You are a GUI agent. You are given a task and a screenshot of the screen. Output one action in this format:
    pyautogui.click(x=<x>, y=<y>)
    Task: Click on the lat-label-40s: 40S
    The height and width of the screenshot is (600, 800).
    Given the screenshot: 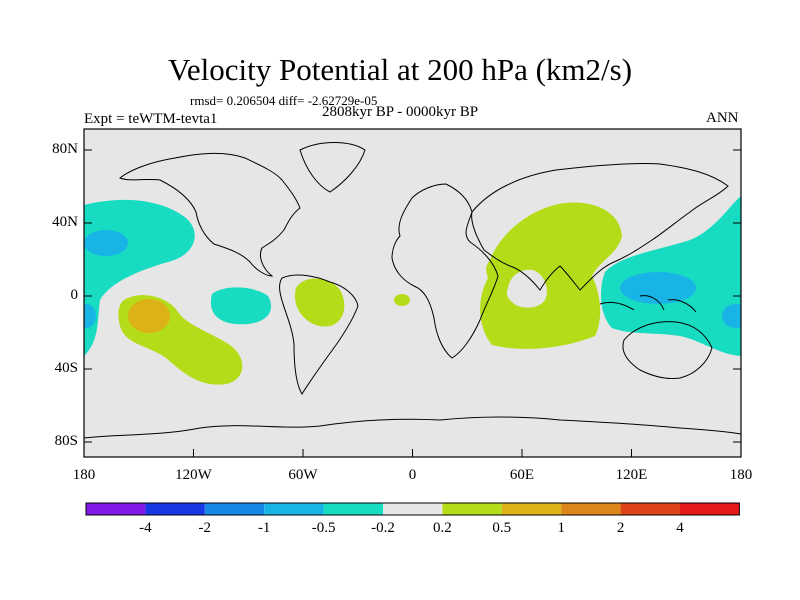 What is the action you would take?
    pyautogui.click(x=66, y=368)
    